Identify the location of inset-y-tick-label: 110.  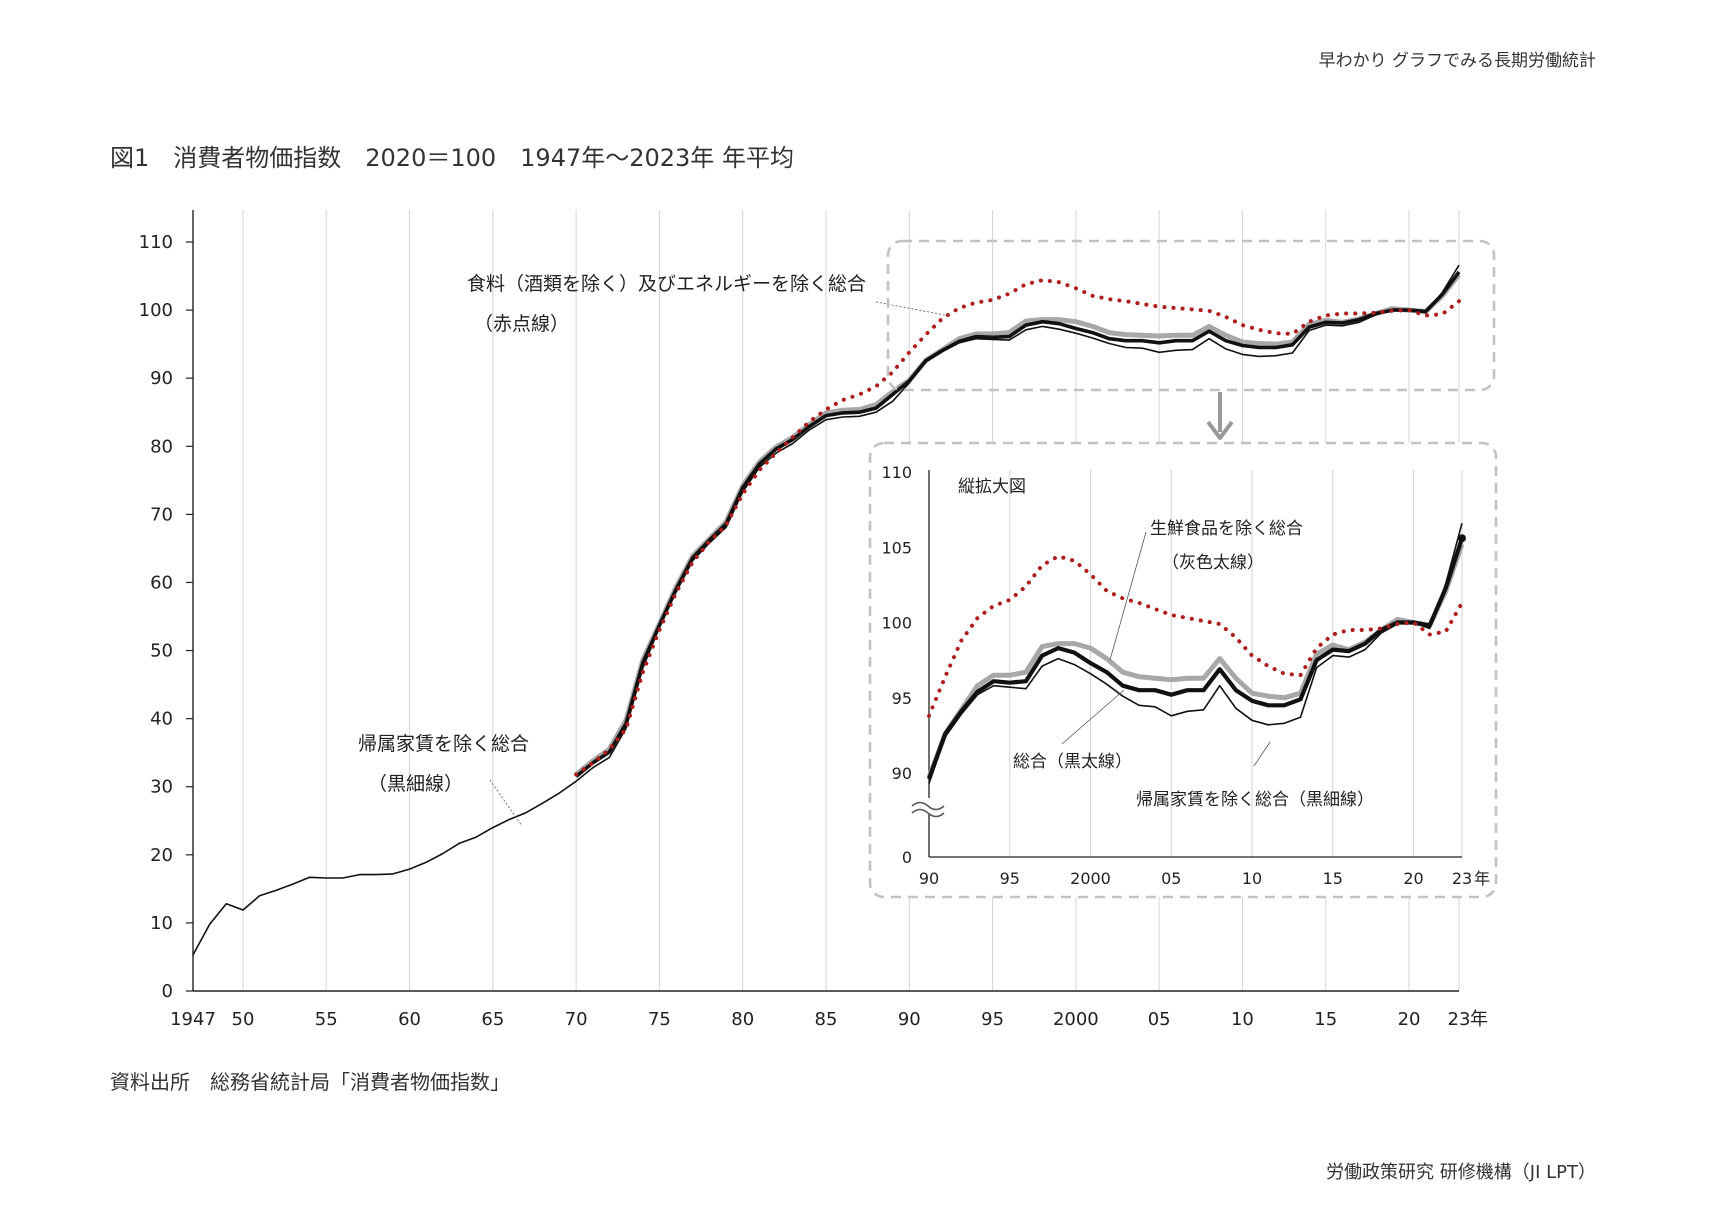
(896, 472).